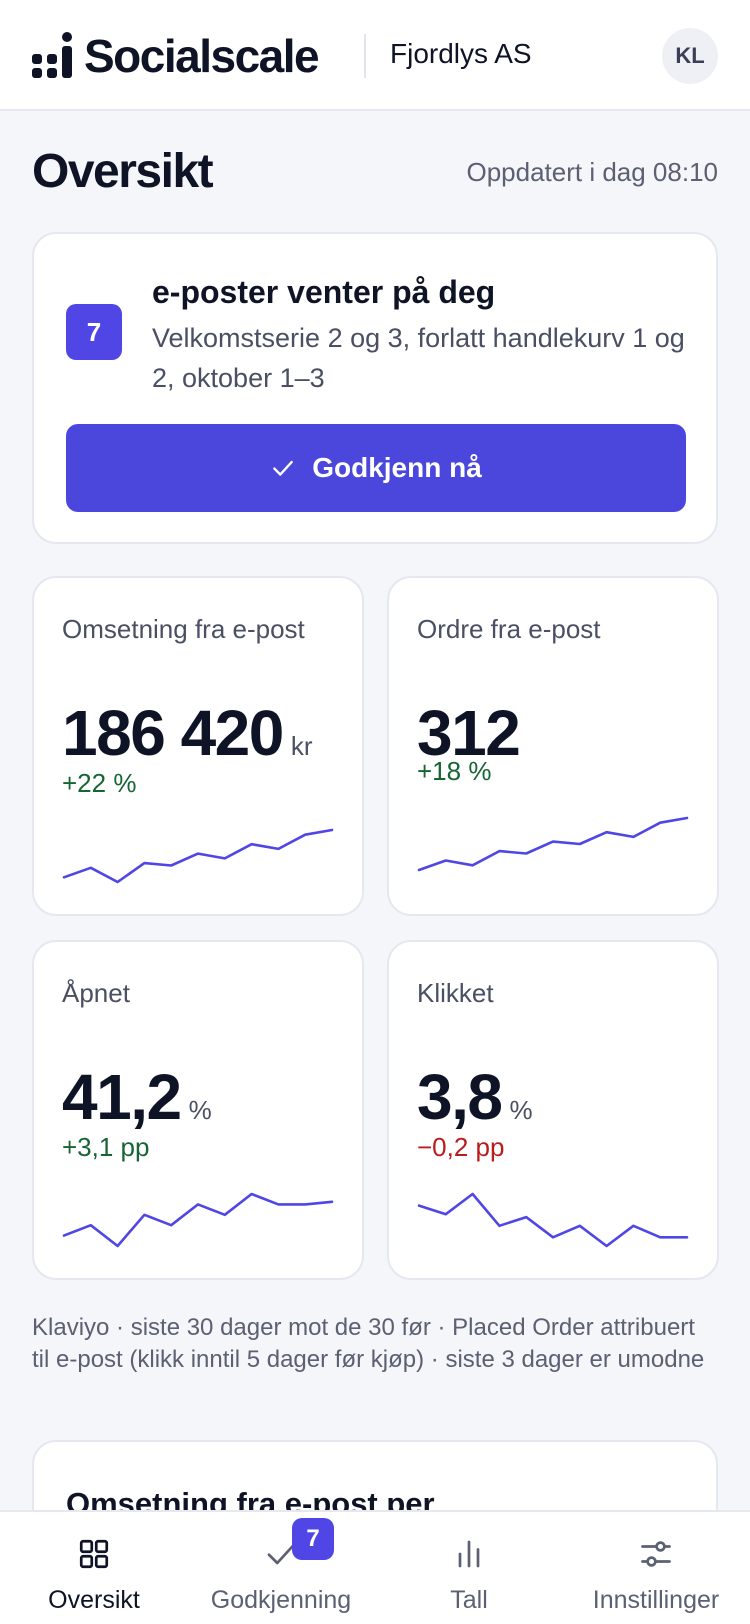 The width and height of the screenshot is (750, 1624). I want to click on sparkline-revenue, so click(198, 856).